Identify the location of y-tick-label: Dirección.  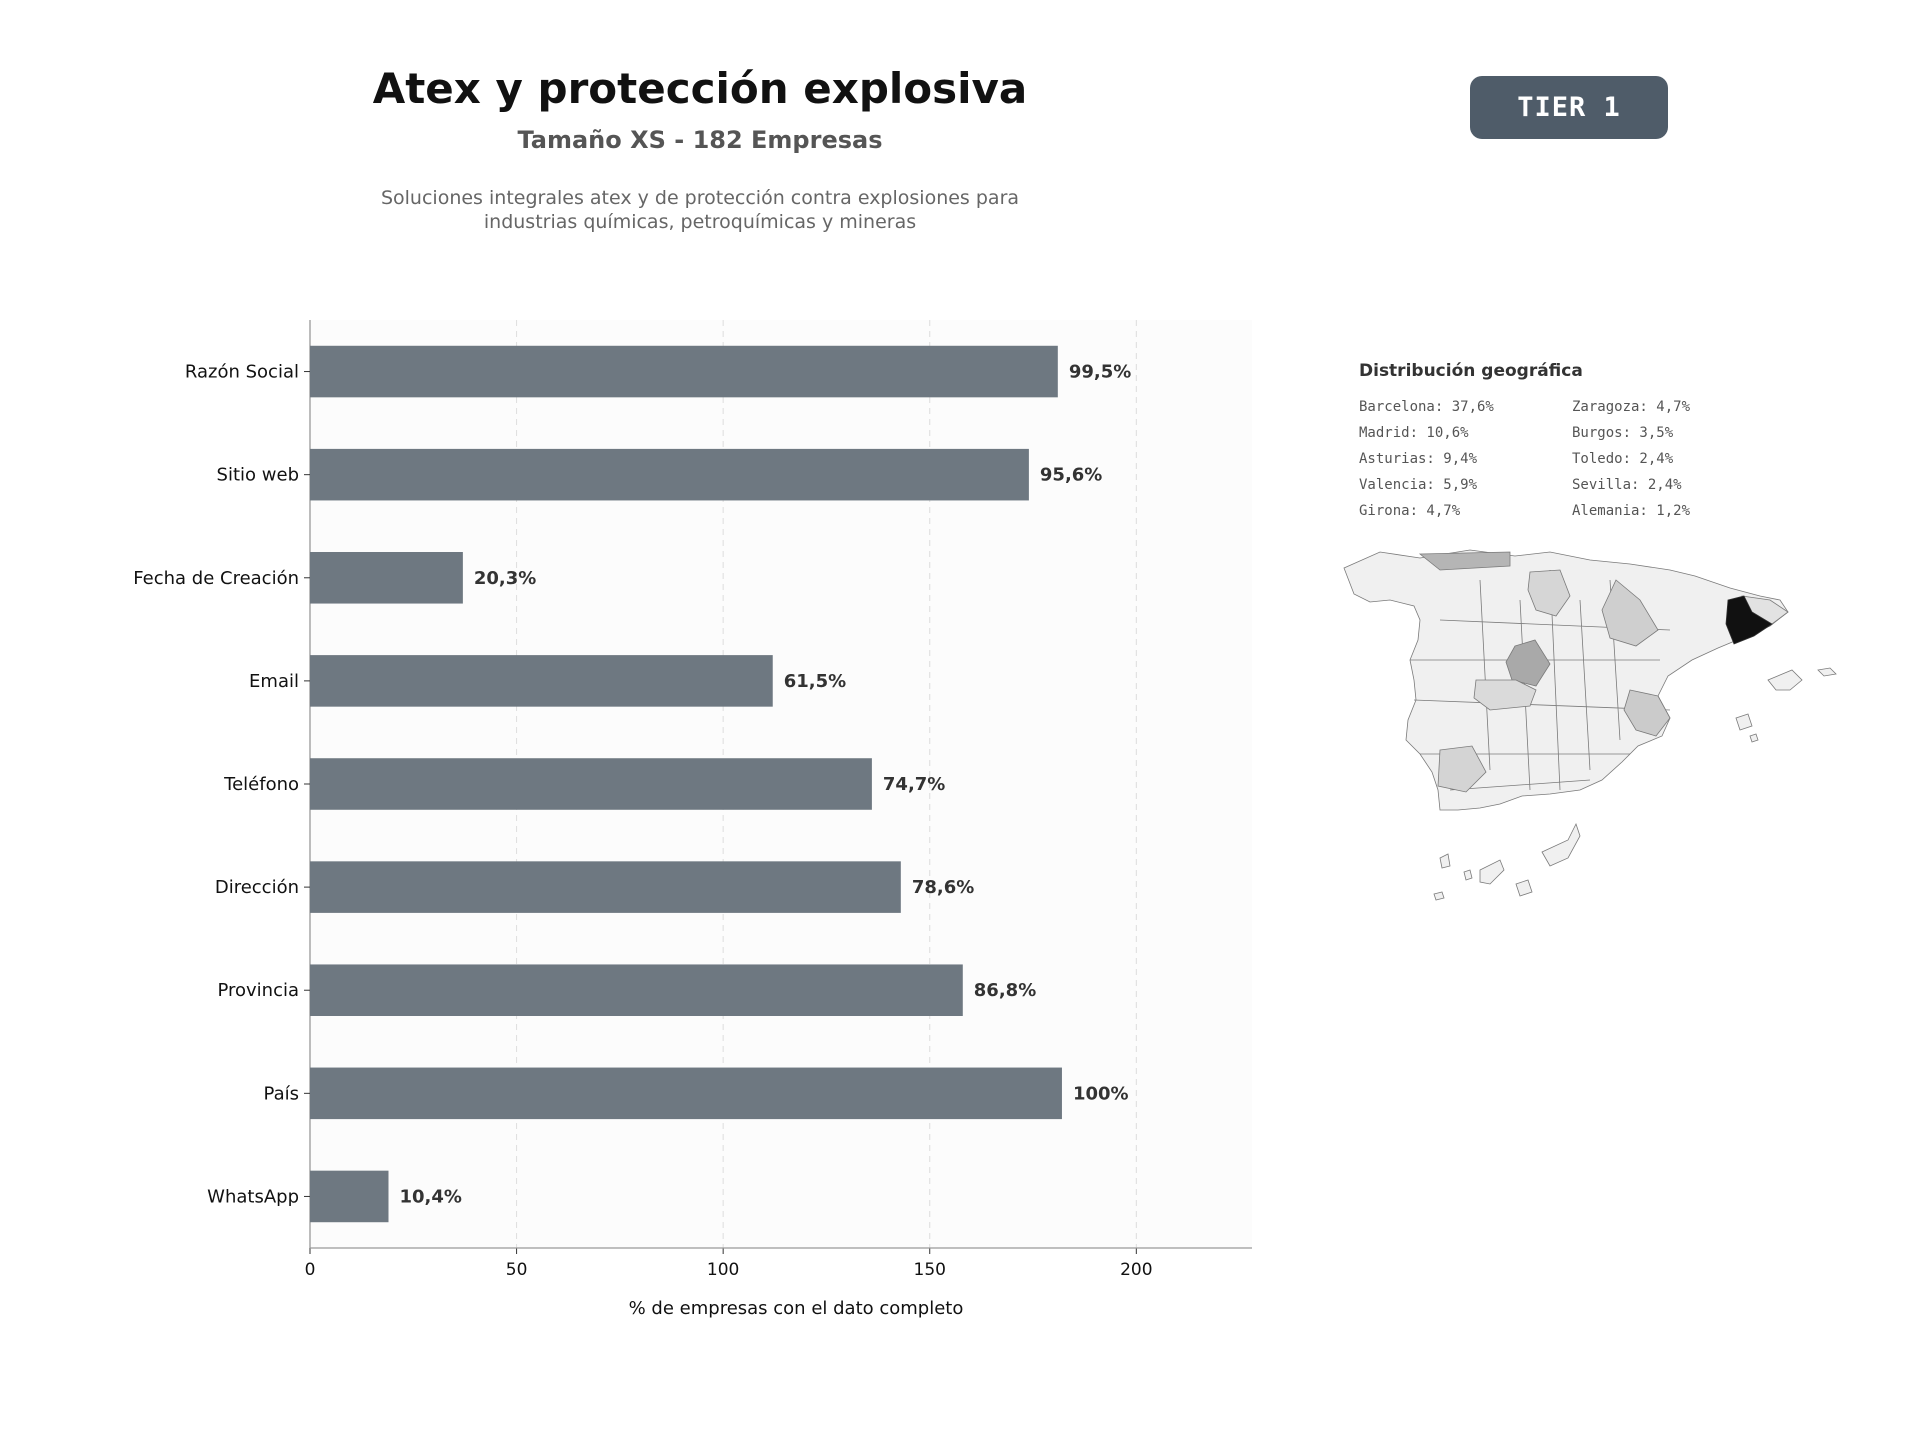
(257, 887).